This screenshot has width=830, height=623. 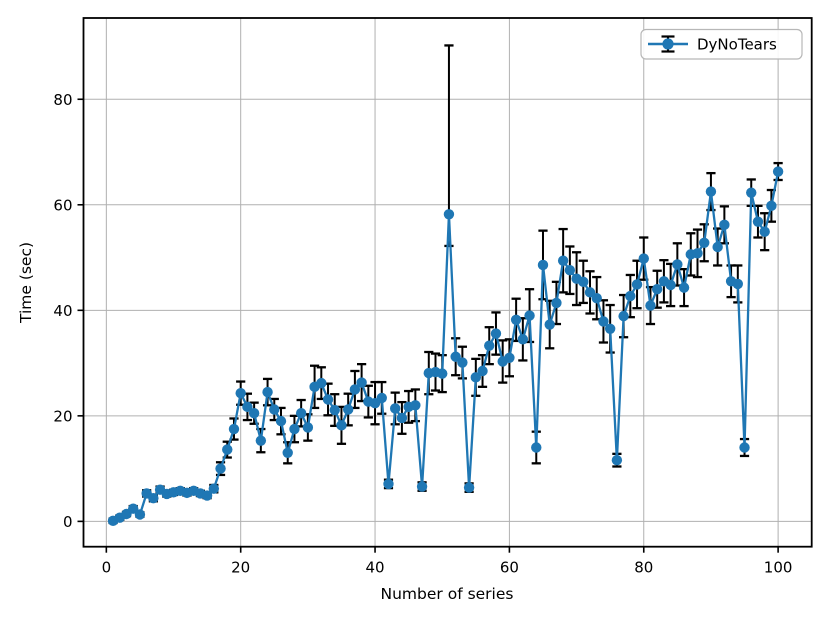 What do you see at coordinates (240, 568) in the screenshot?
I see `x-tick-label: 20` at bounding box center [240, 568].